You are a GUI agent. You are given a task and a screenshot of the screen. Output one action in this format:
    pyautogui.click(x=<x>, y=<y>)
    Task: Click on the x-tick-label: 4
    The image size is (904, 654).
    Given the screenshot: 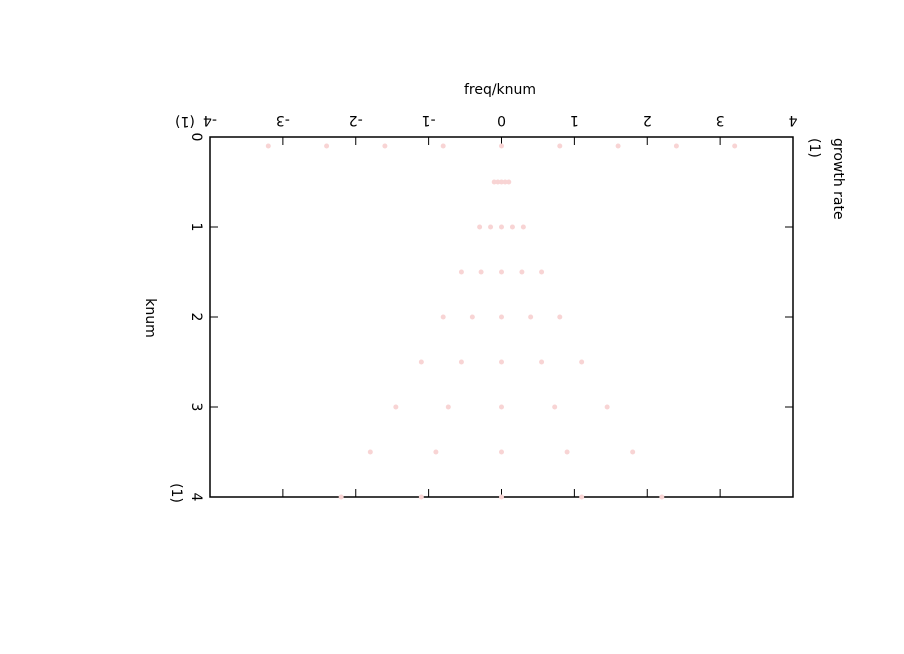 What is the action you would take?
    pyautogui.click(x=792, y=120)
    